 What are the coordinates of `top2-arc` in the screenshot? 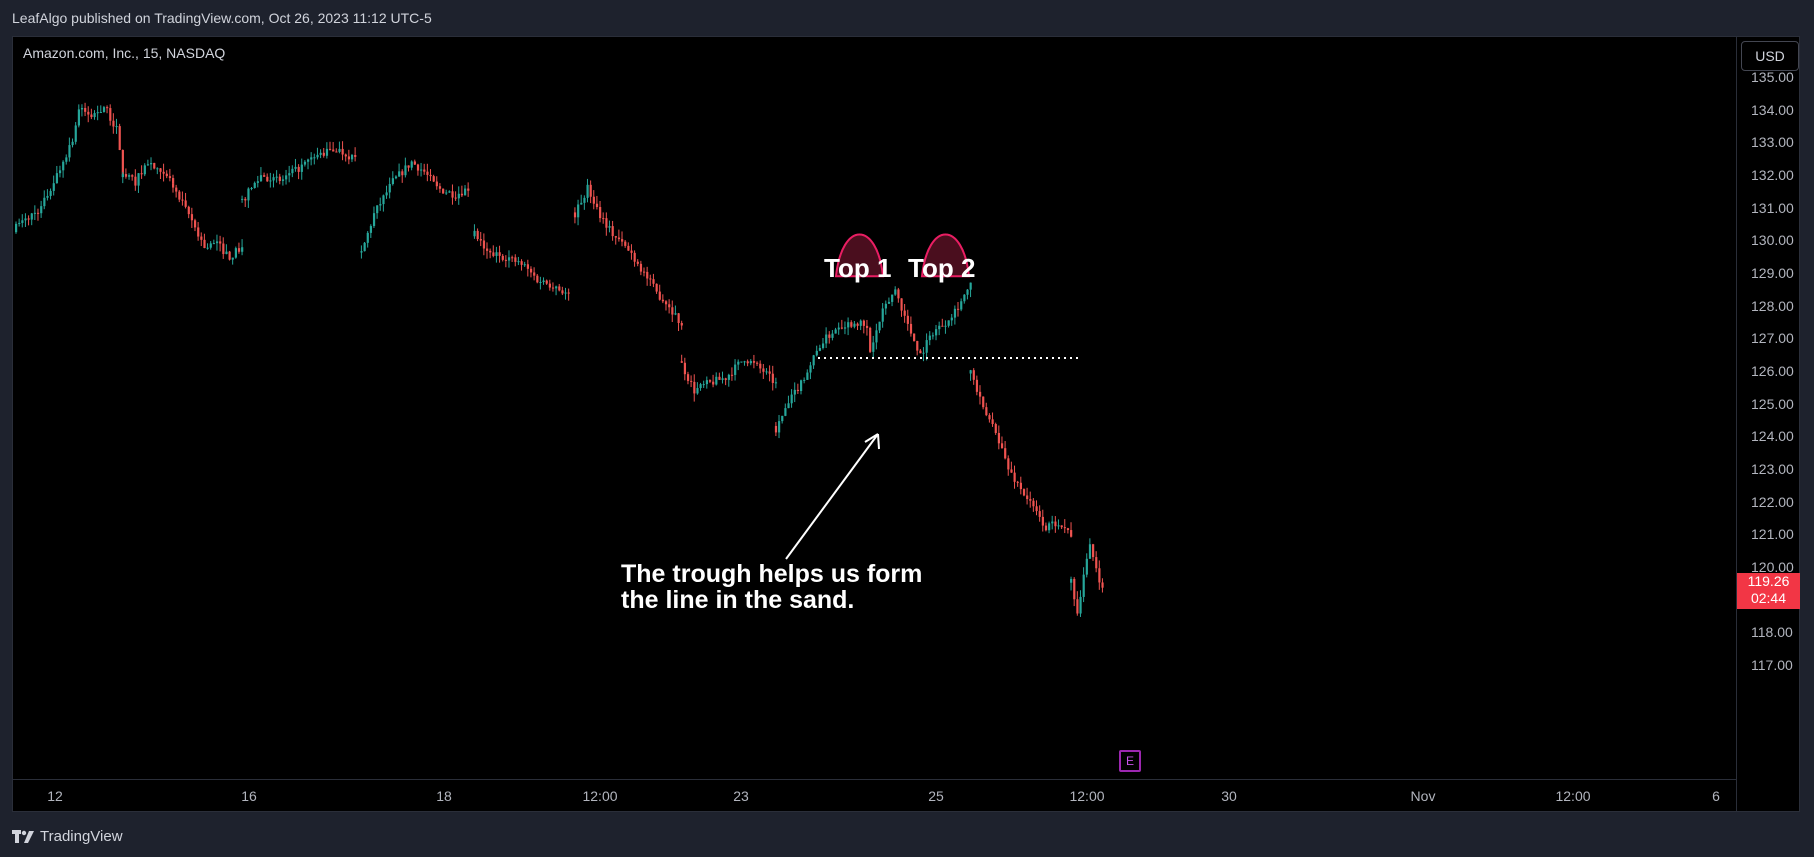 It's located at (945, 255).